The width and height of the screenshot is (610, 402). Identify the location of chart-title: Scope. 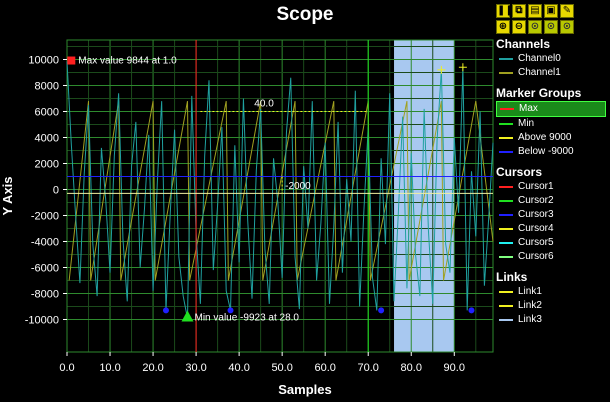
(305, 14).